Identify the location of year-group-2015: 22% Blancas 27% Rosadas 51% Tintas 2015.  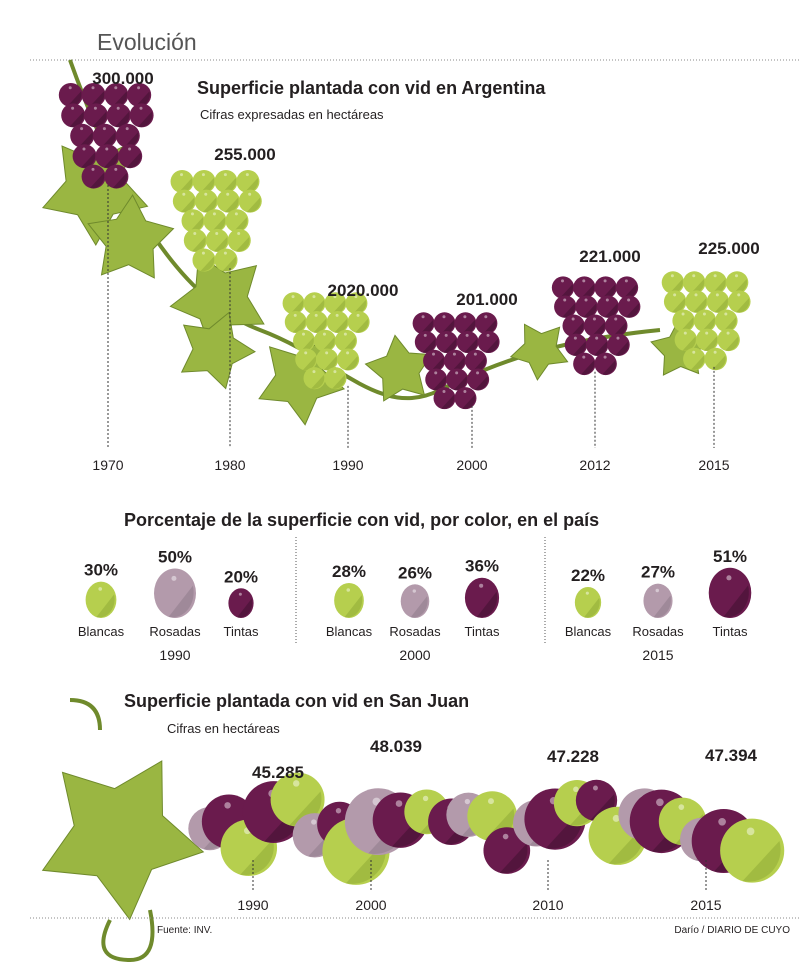
(658, 605).